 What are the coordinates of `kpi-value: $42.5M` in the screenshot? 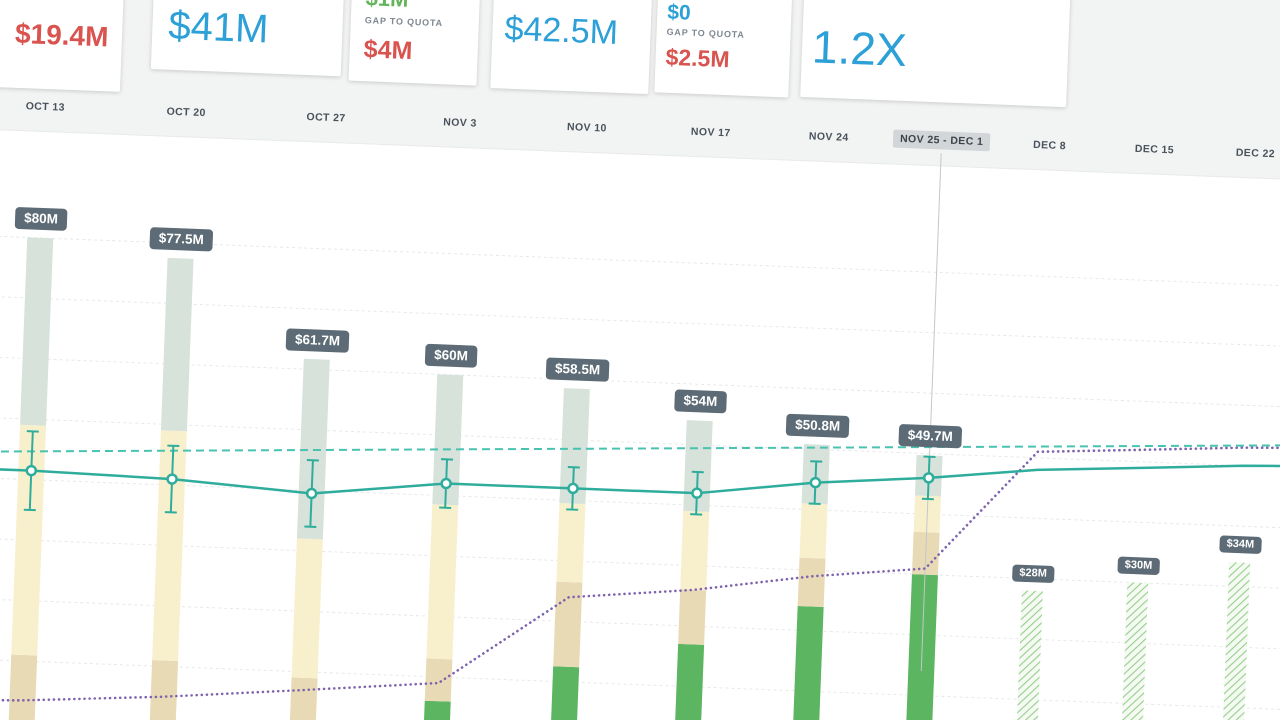 It's located at (561, 30).